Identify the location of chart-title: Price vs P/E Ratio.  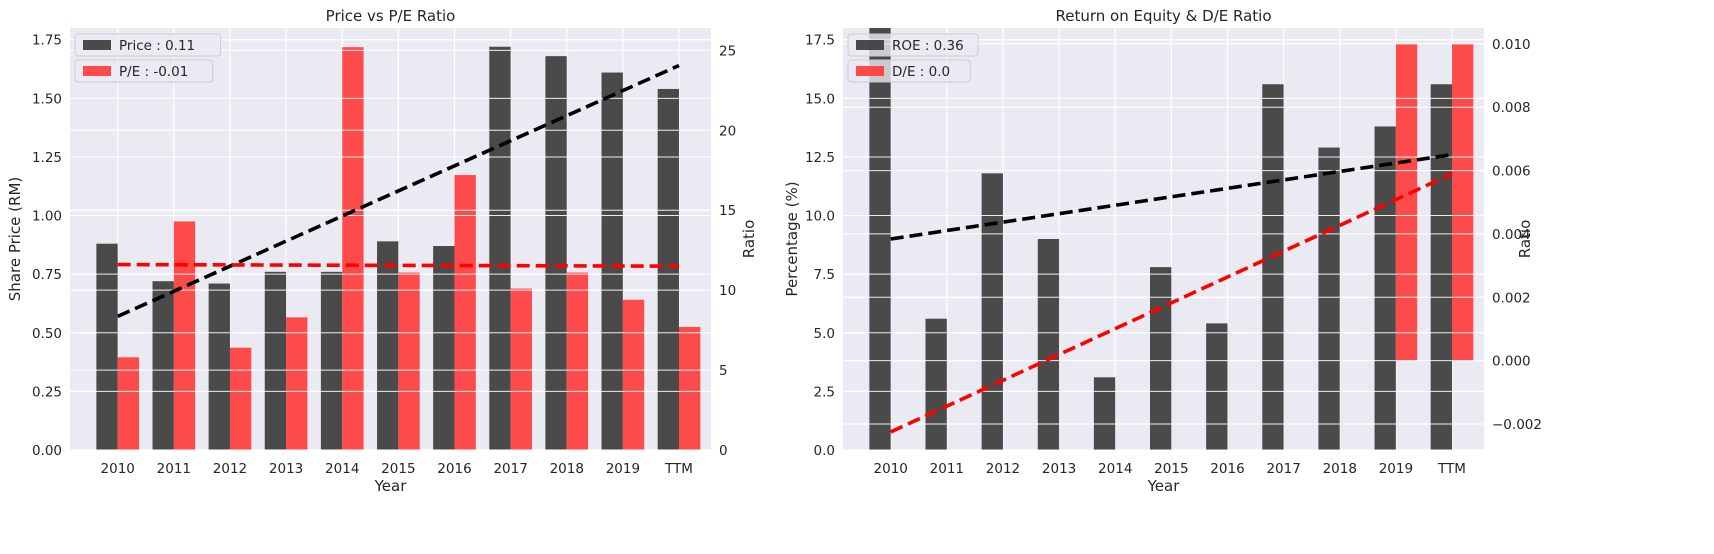
(391, 16).